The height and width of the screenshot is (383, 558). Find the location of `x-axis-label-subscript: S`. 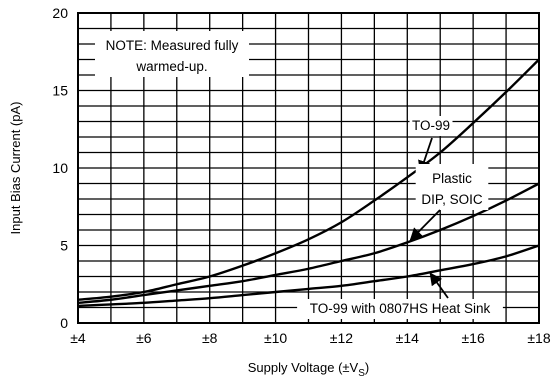

x-axis-label-subscript: S is located at coordinates (361, 373).